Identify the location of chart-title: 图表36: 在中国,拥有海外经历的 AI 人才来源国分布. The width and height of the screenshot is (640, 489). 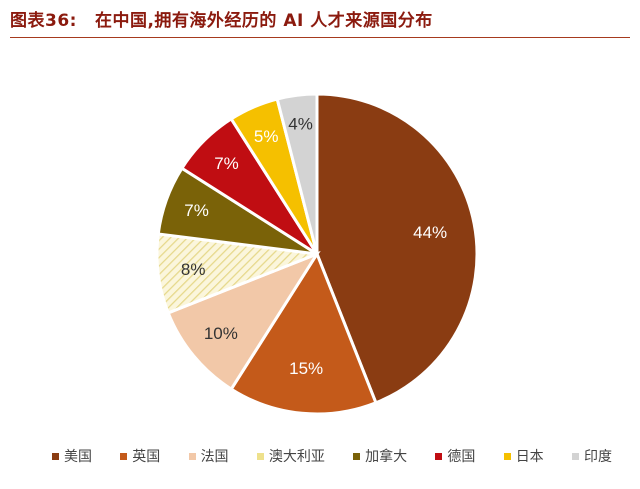
(221, 18).